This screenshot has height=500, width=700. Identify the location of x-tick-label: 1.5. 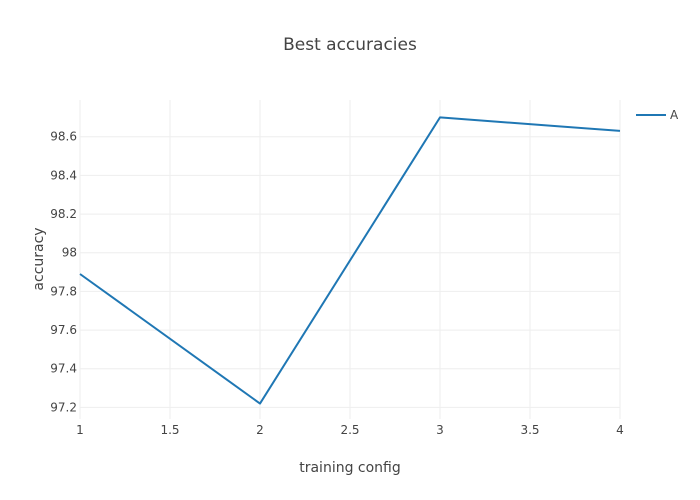
(169, 430).